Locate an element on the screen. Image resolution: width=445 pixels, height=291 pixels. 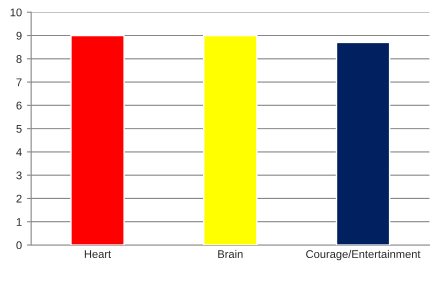
y-tick-label: 9 is located at coordinates (19, 36).